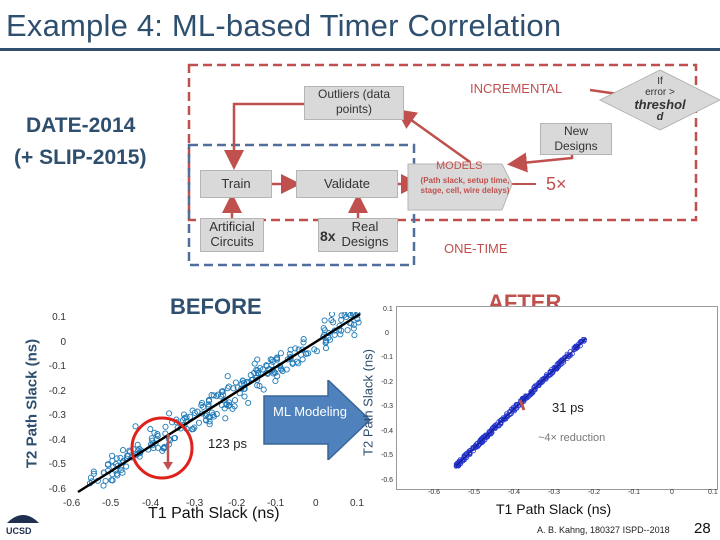  What do you see at coordinates (57, 415) in the screenshot?
I see `before-ytick: -0.3` at bounding box center [57, 415].